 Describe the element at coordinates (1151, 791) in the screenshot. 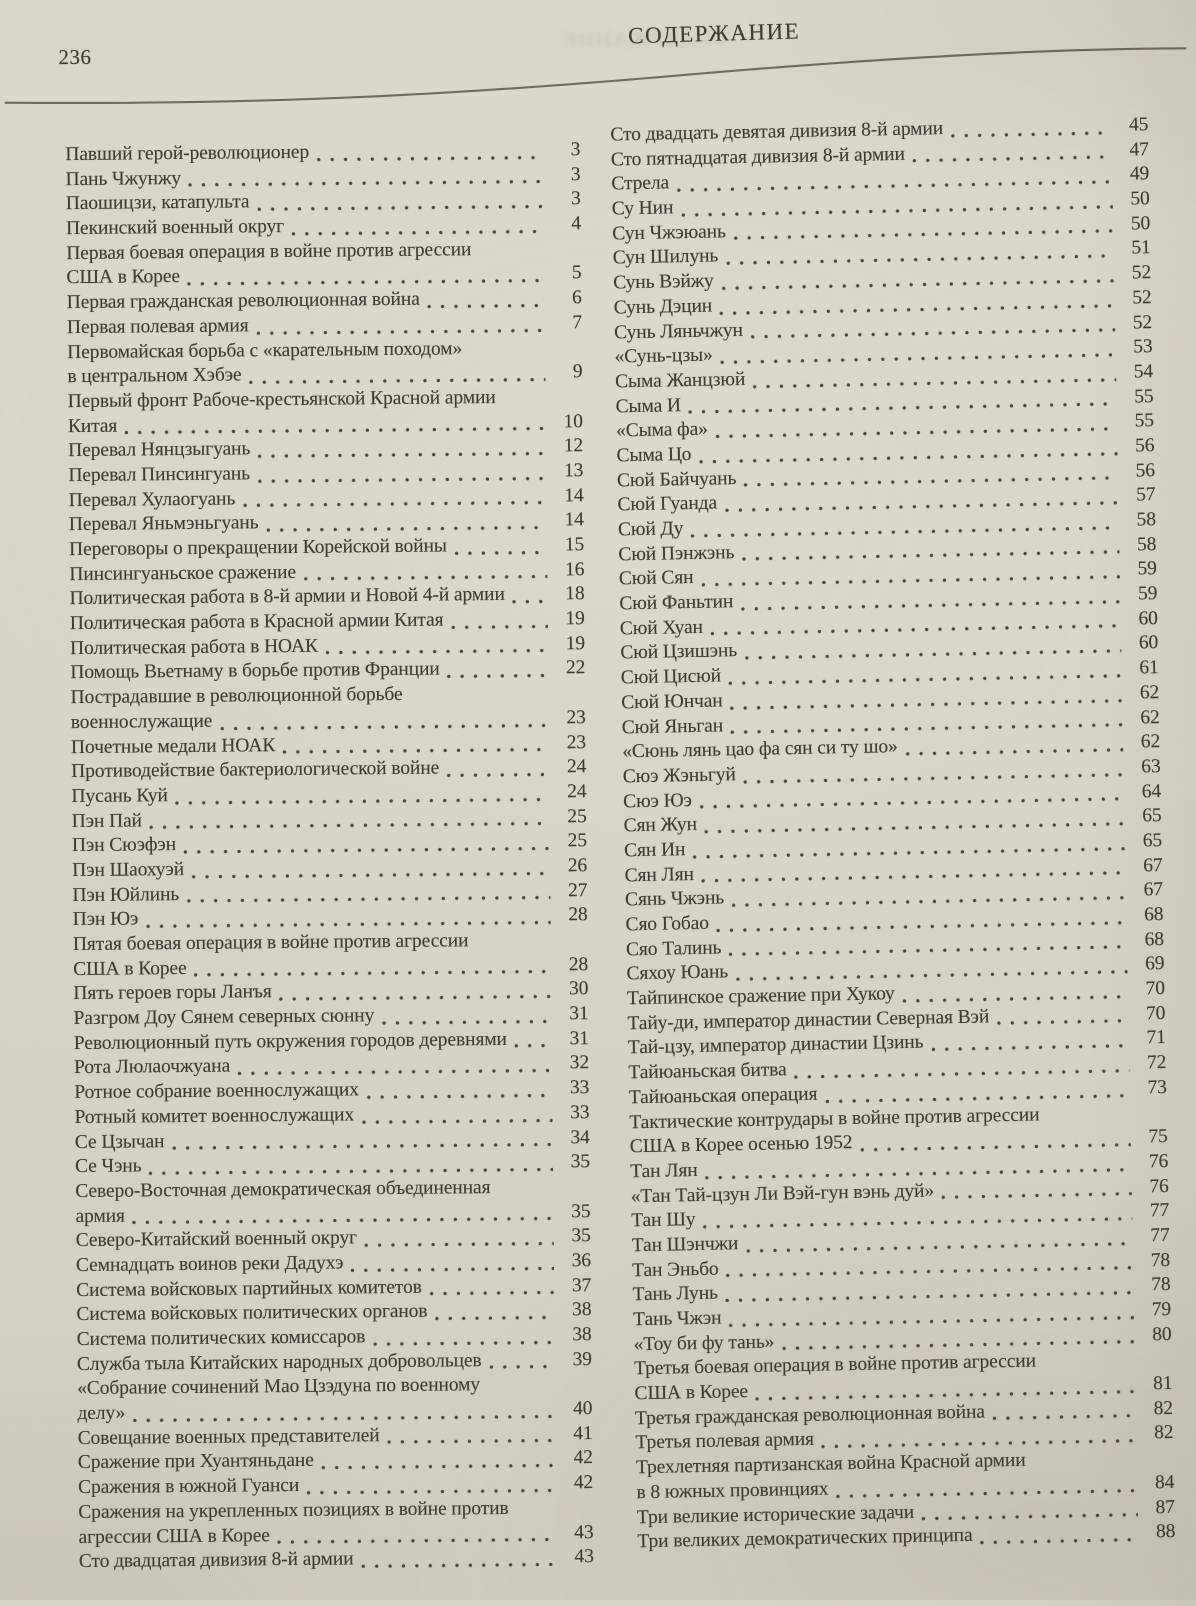

I see `entry-page-number: 64` at that location.